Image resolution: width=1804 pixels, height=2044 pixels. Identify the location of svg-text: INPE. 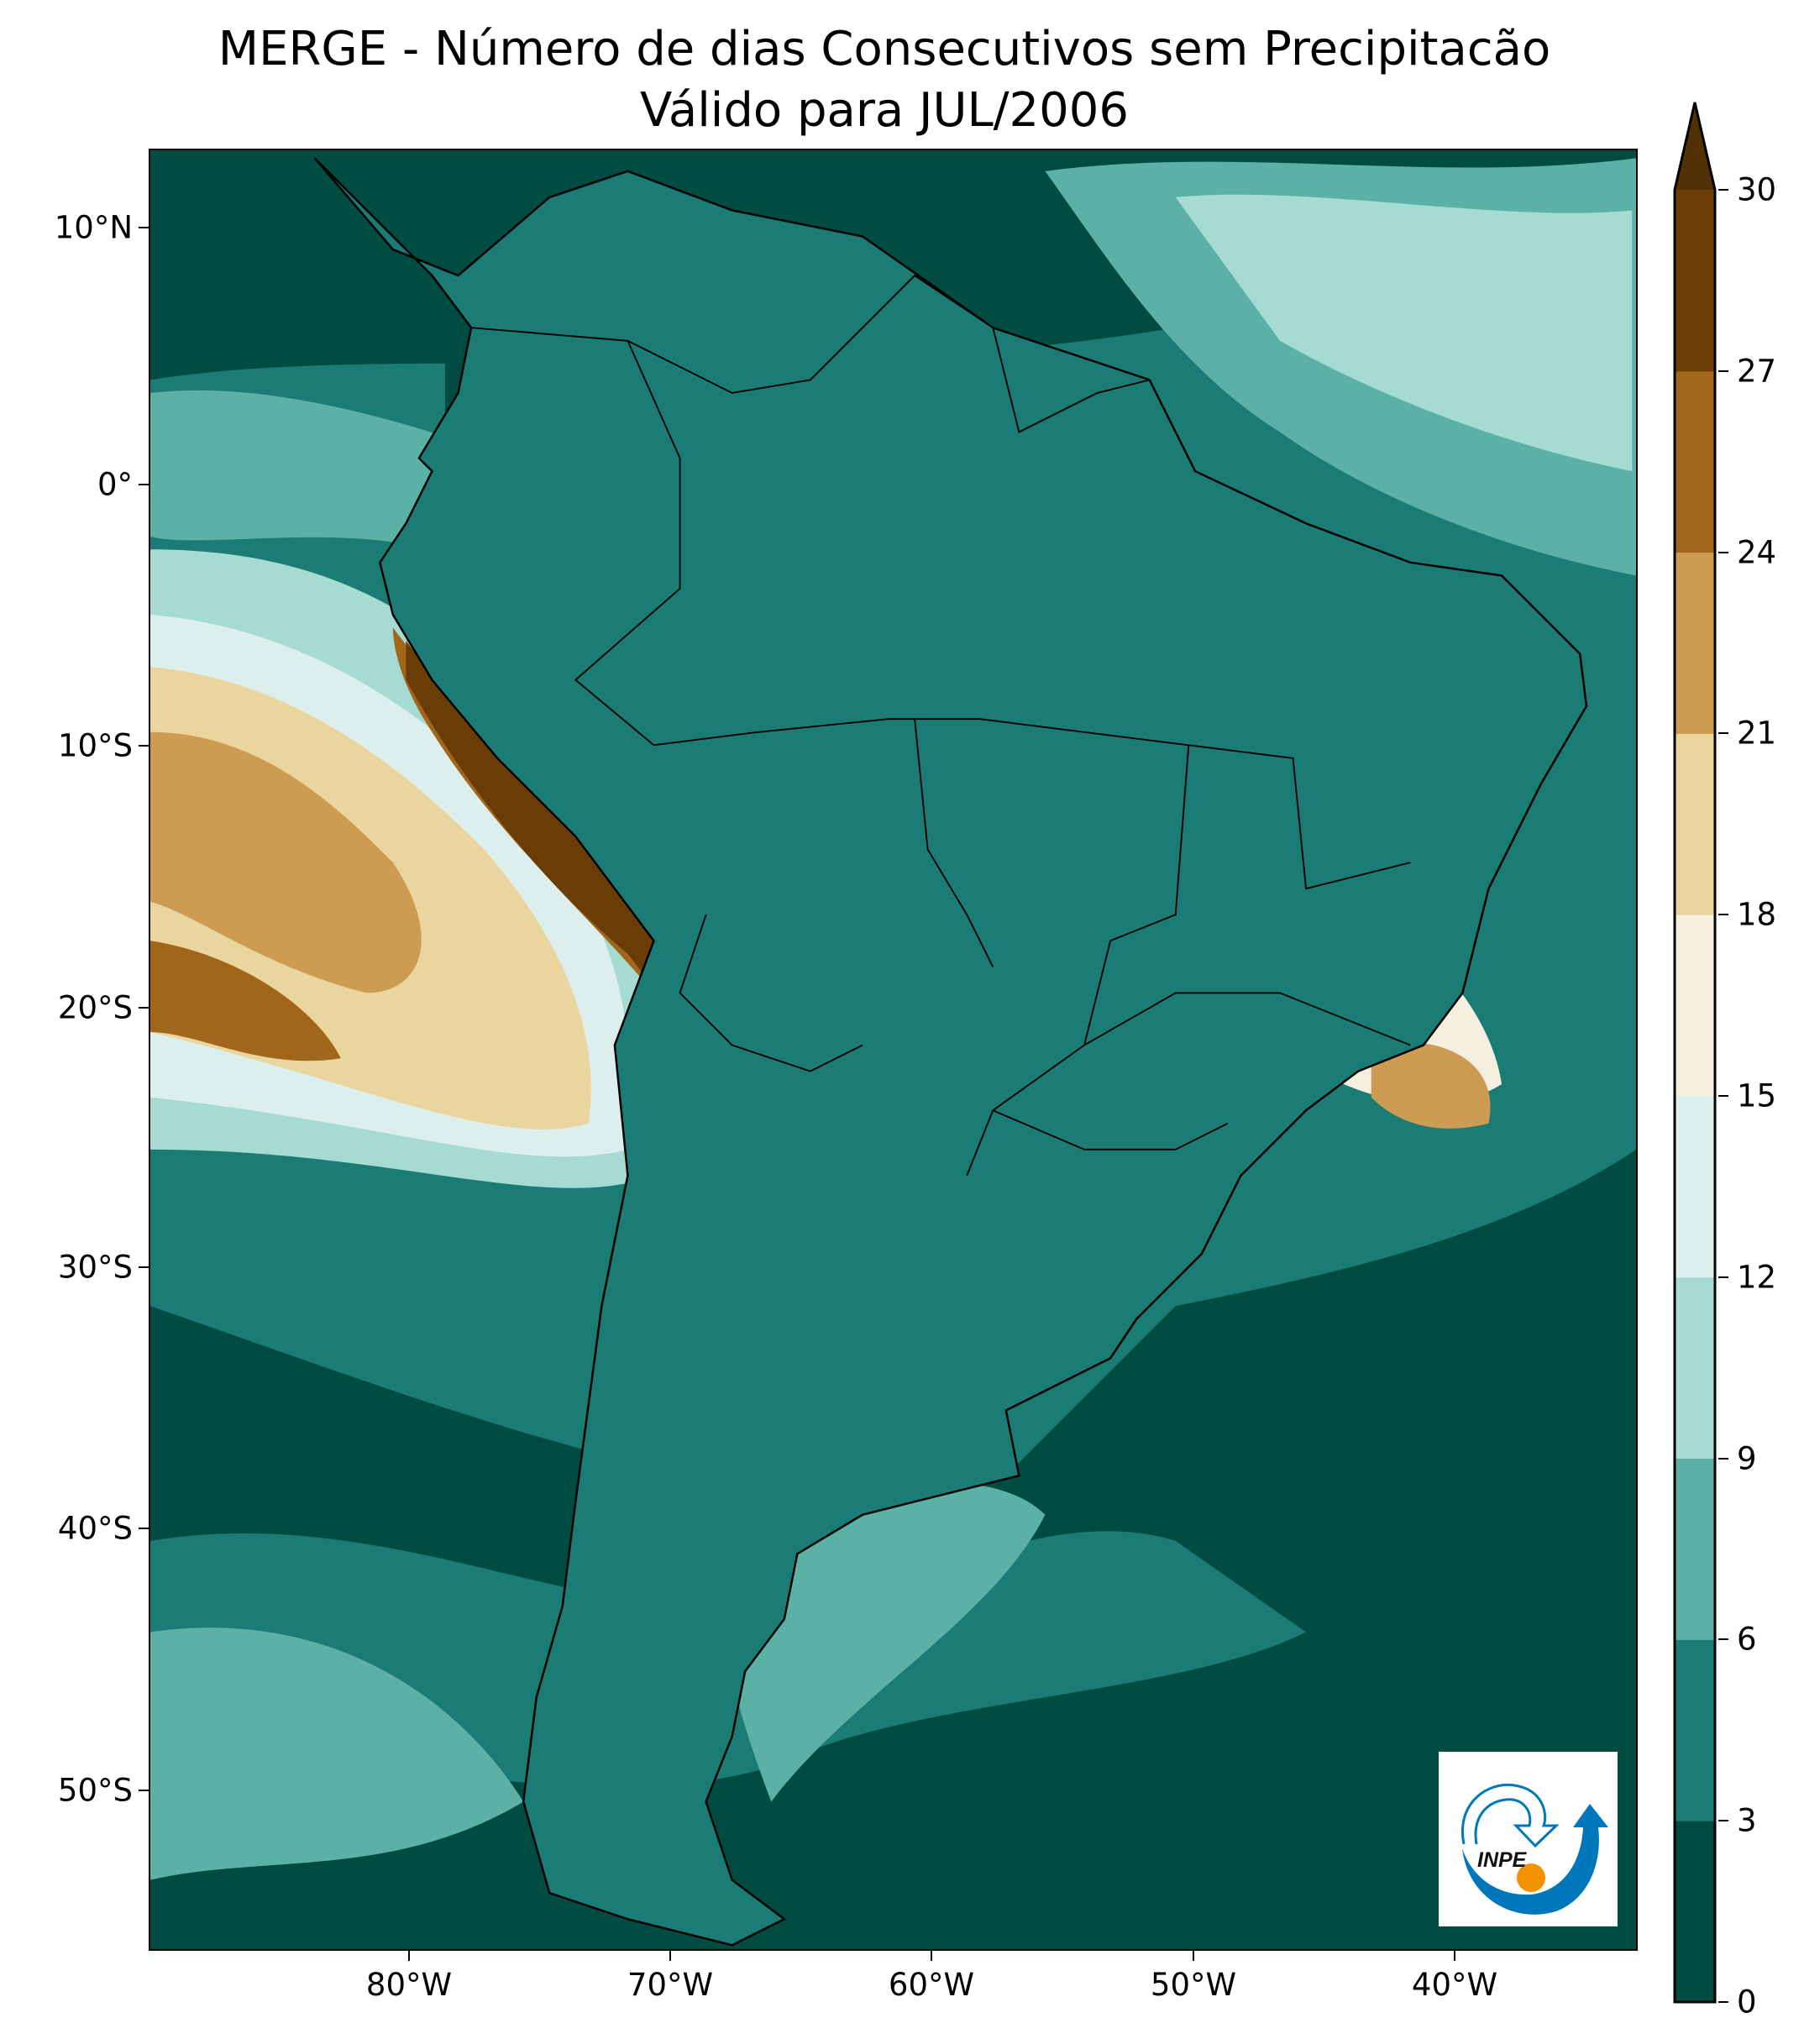
(1502, 1860).